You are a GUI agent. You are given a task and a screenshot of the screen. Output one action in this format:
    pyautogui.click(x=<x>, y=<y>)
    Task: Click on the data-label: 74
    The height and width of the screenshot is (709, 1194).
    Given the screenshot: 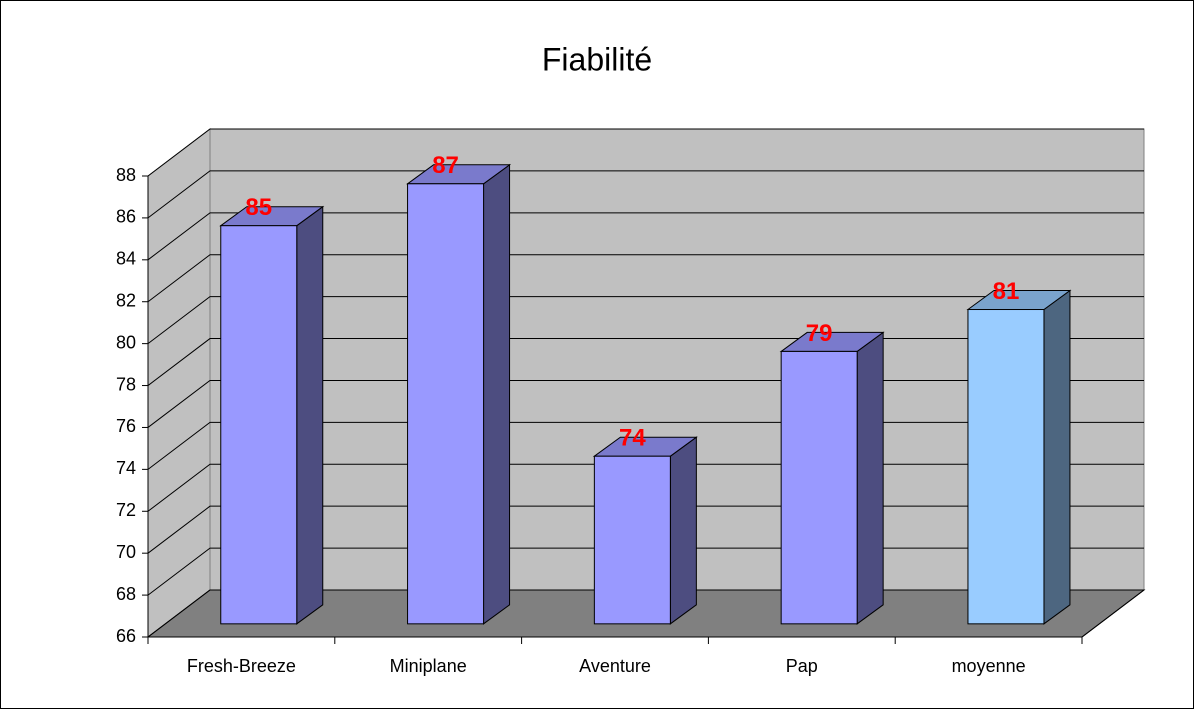 What is the action you would take?
    pyautogui.click(x=632, y=438)
    